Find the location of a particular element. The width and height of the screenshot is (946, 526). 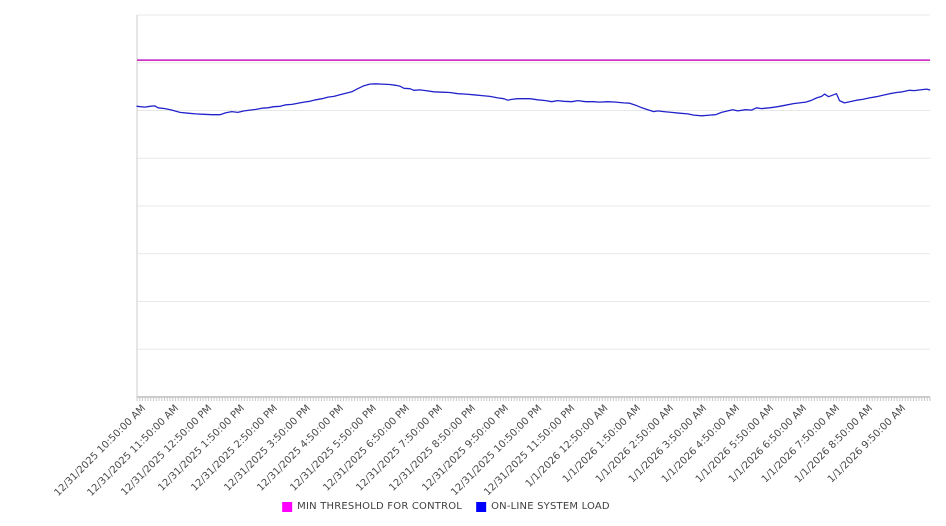

legend-swatch-blue is located at coordinates (481, 506).